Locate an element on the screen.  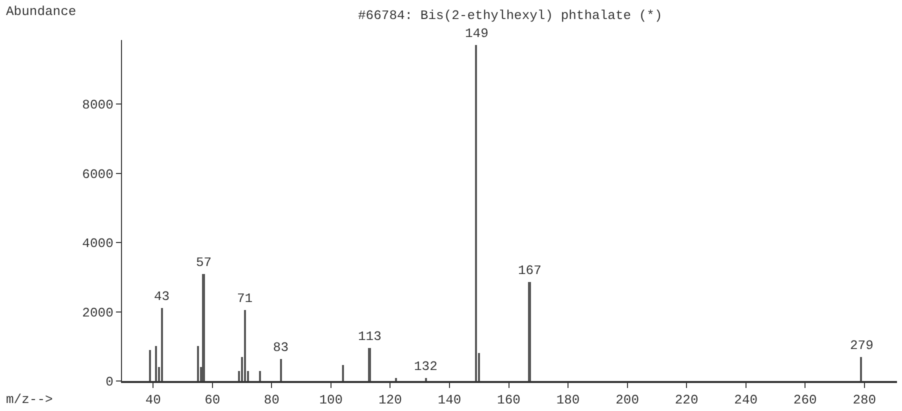
annotation: 83 is located at coordinates (281, 347).